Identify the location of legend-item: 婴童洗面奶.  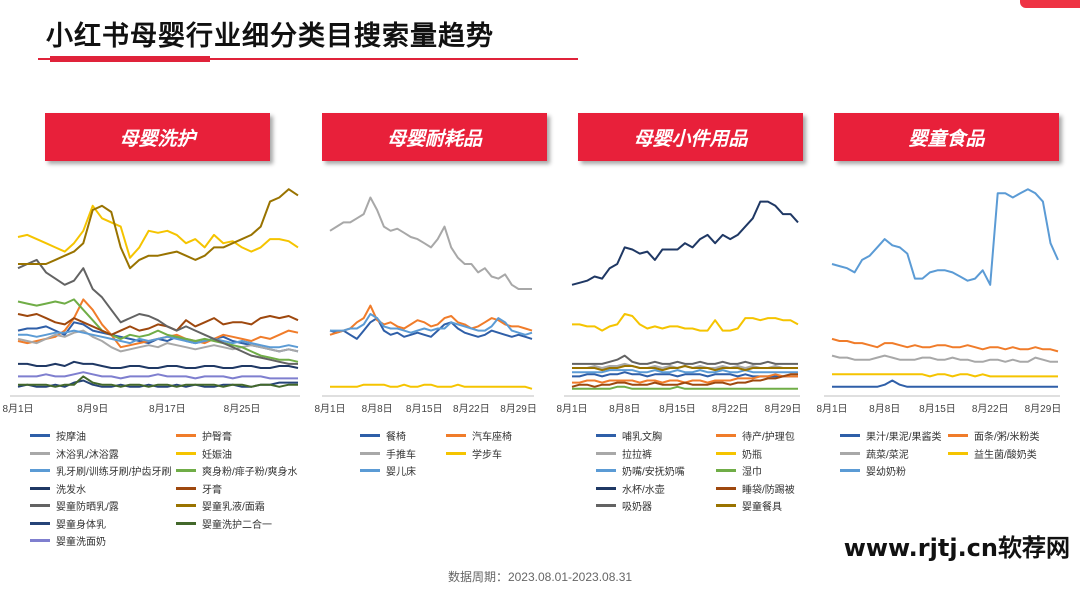
(68, 540).